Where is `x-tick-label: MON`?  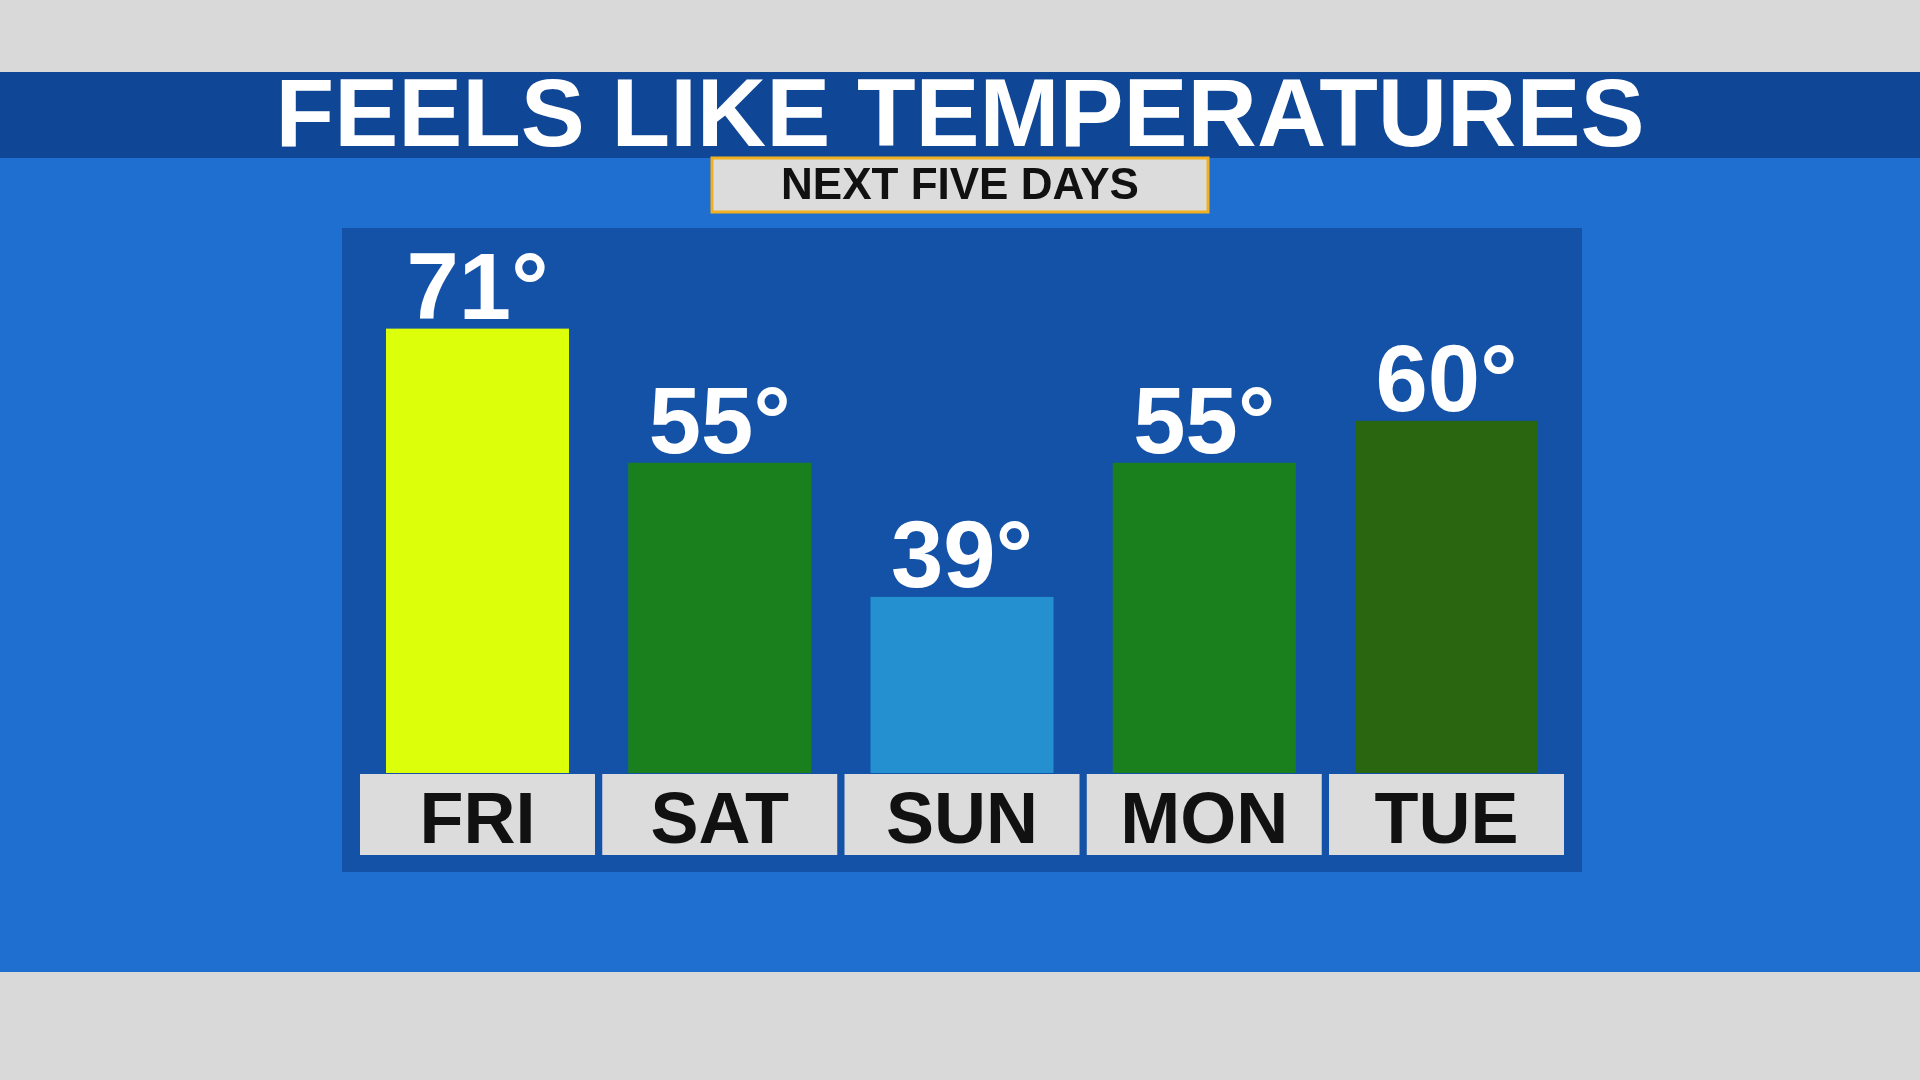
x-tick-label: MON is located at coordinates (1204, 818).